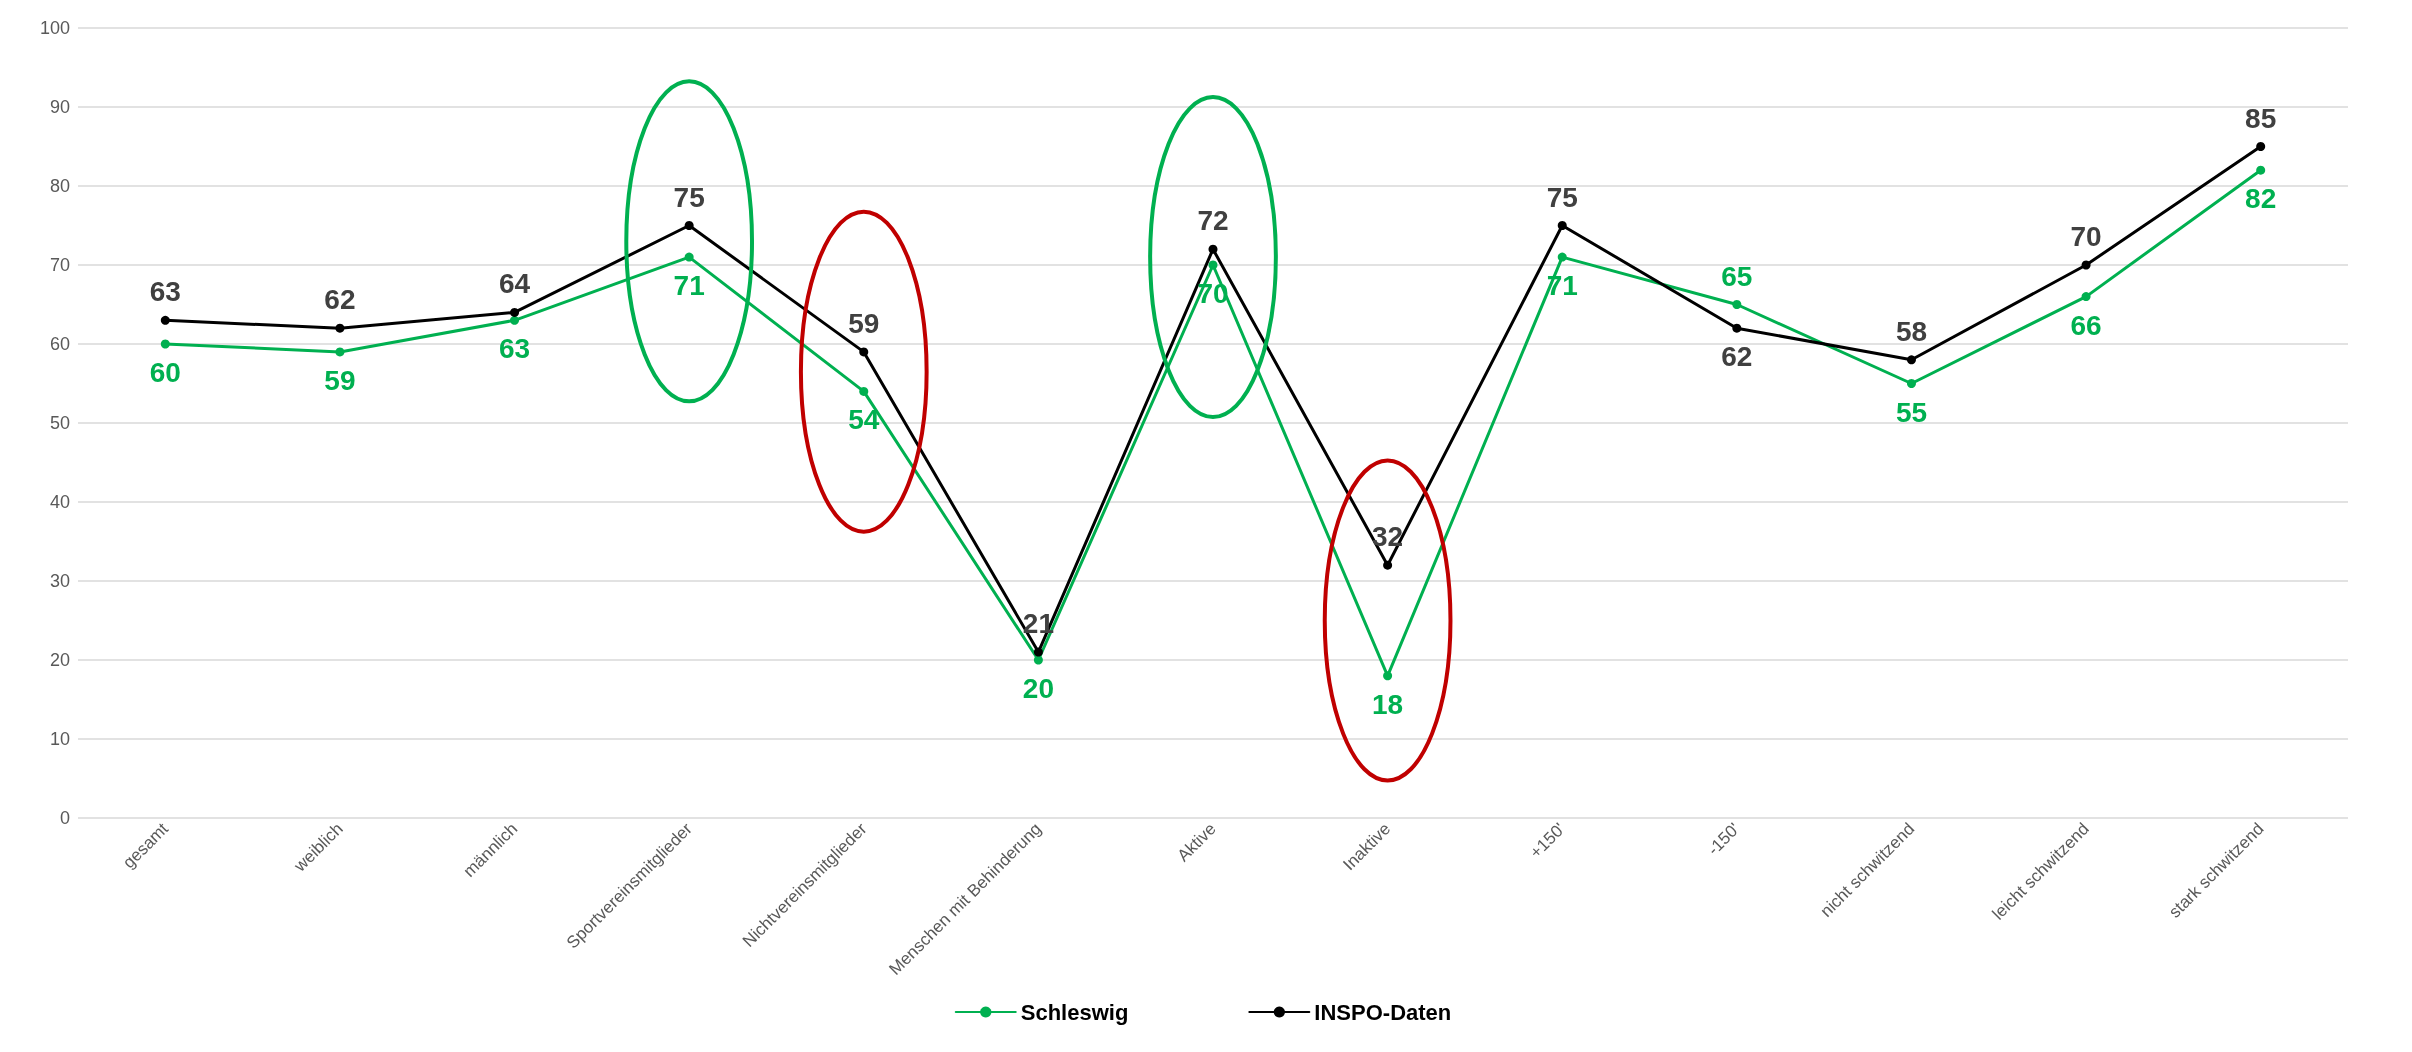  Describe the element at coordinates (59, 423) in the screenshot. I see `y-tick-label: 50` at that location.